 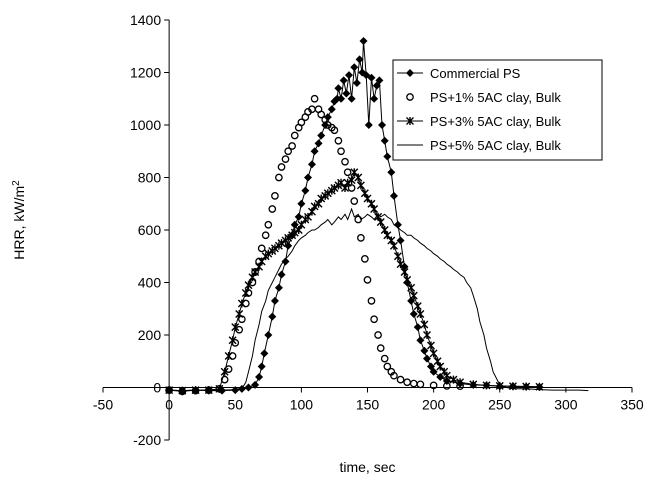 I want to click on x-tick-label: 150, so click(x=368, y=405).